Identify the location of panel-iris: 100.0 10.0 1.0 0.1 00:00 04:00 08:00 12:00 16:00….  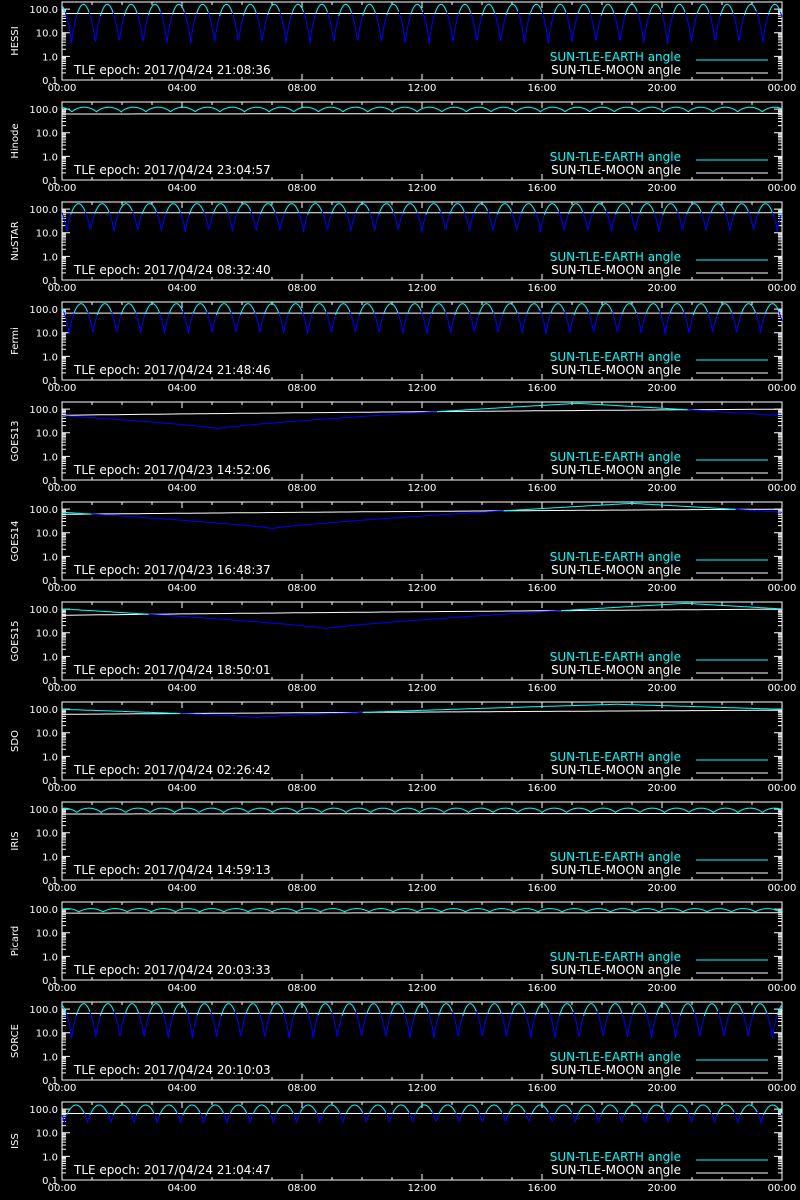
(400, 850).